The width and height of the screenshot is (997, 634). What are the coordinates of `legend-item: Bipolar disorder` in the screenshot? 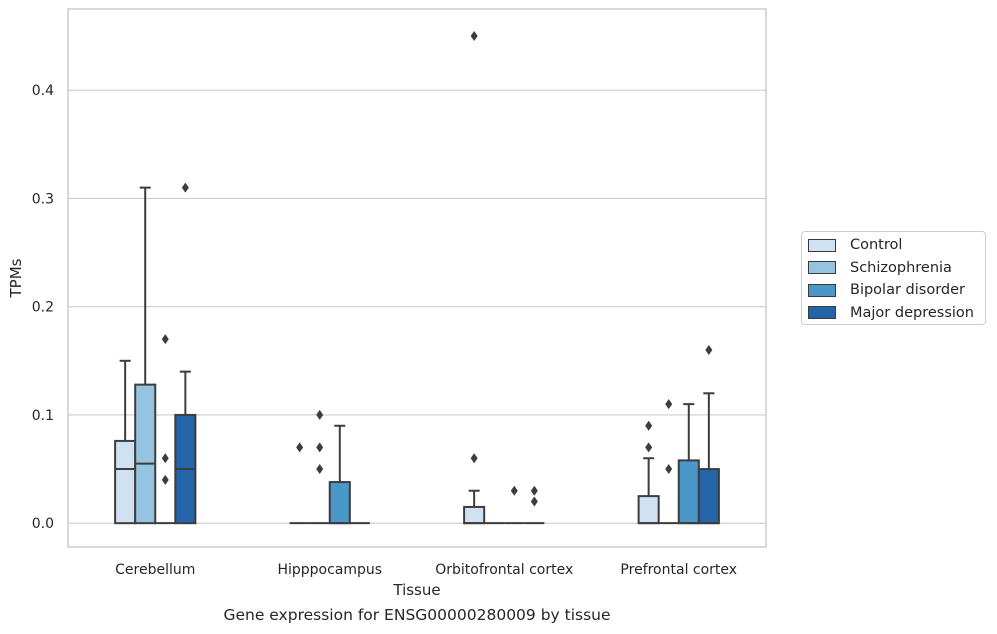 It's located at (886, 290).